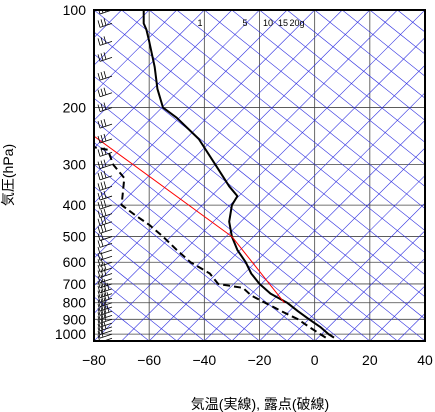 The width and height of the screenshot is (435, 412). Describe the element at coordinates (268, 23) in the screenshot. I see `mixing-ratio-label: 10` at that location.